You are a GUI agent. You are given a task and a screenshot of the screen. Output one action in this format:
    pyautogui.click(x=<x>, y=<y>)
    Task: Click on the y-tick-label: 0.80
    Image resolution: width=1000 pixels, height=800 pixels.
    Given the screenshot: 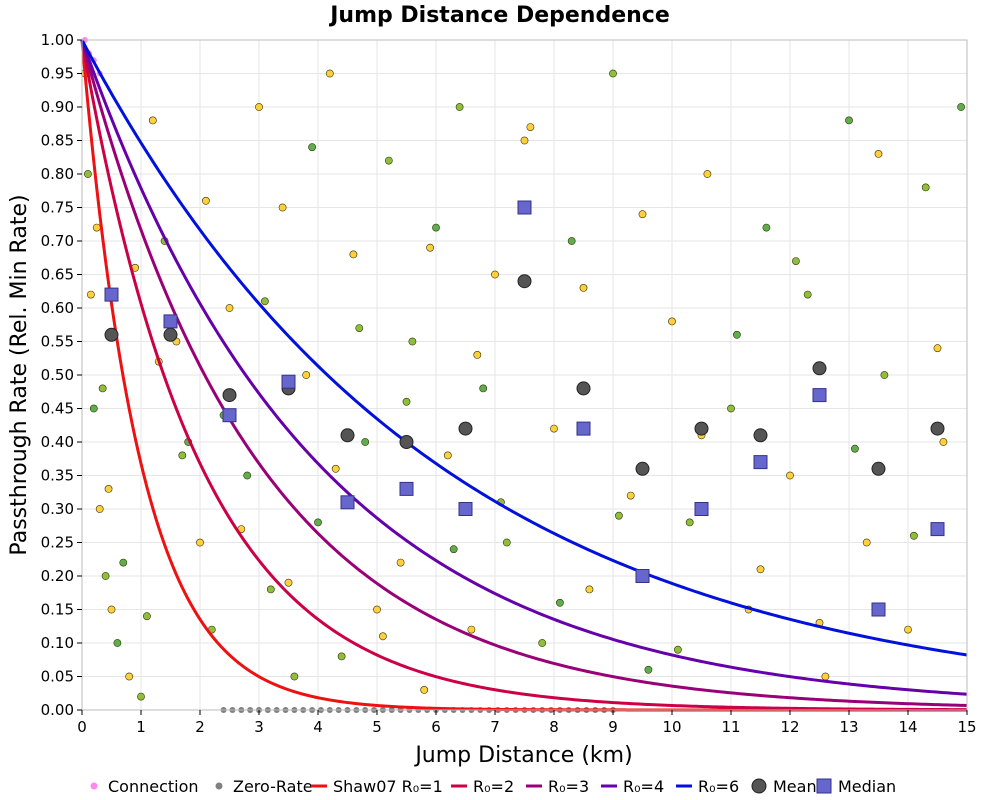 What is the action you would take?
    pyautogui.click(x=57, y=174)
    